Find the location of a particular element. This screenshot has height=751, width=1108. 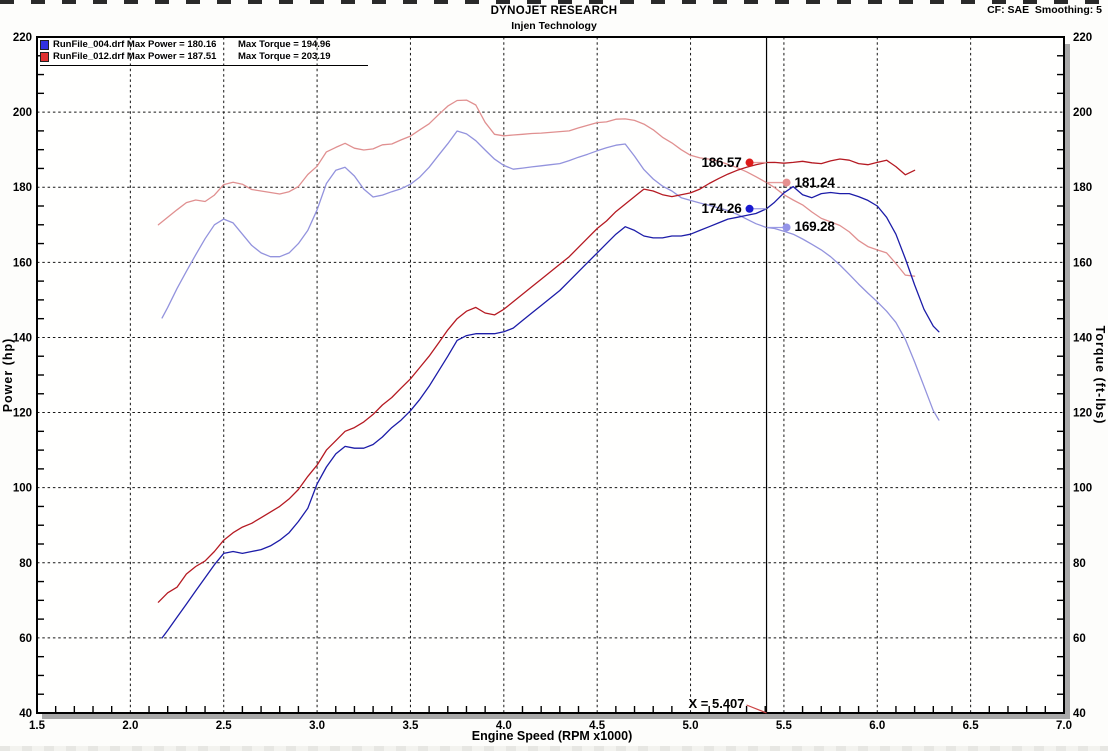

svg-text: 4.0 is located at coordinates (504, 726).